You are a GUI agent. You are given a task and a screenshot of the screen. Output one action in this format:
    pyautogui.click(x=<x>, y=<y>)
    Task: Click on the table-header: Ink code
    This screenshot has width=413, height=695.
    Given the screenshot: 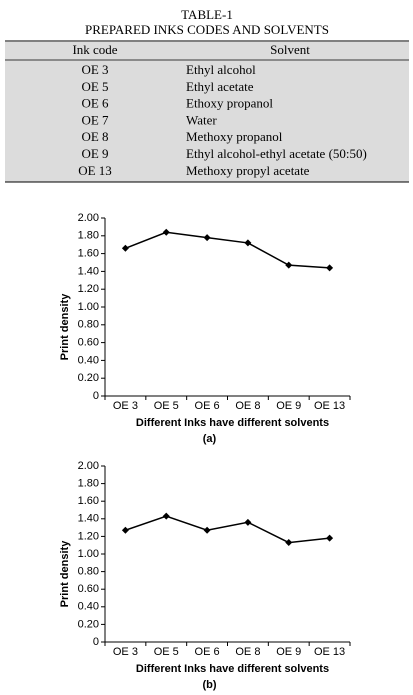 What is the action you would take?
    pyautogui.click(x=94, y=49)
    